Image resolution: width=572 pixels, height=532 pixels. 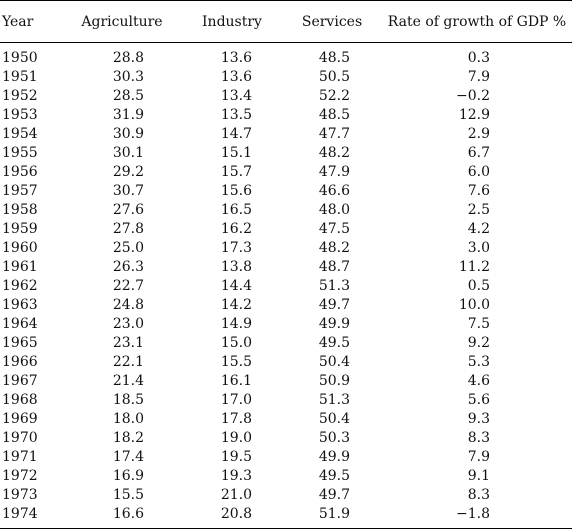 What do you see at coordinates (20, 343) in the screenshot?
I see `cell-year: 1965` at bounding box center [20, 343].